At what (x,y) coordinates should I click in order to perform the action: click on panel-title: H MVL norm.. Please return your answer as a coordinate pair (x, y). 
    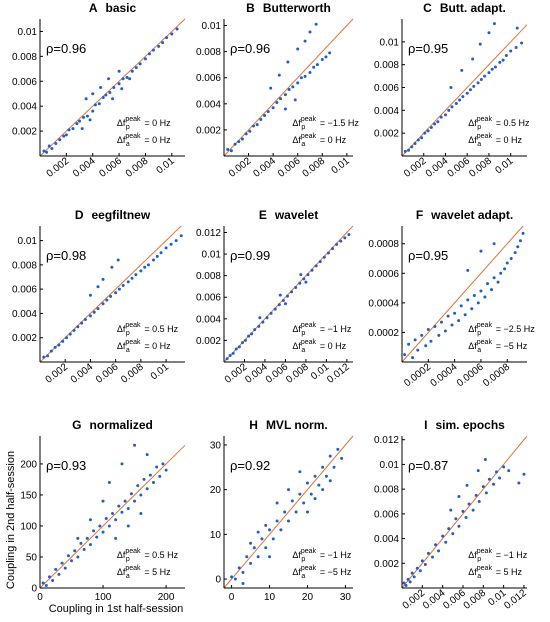
    Looking at the image, I should click on (288, 425).